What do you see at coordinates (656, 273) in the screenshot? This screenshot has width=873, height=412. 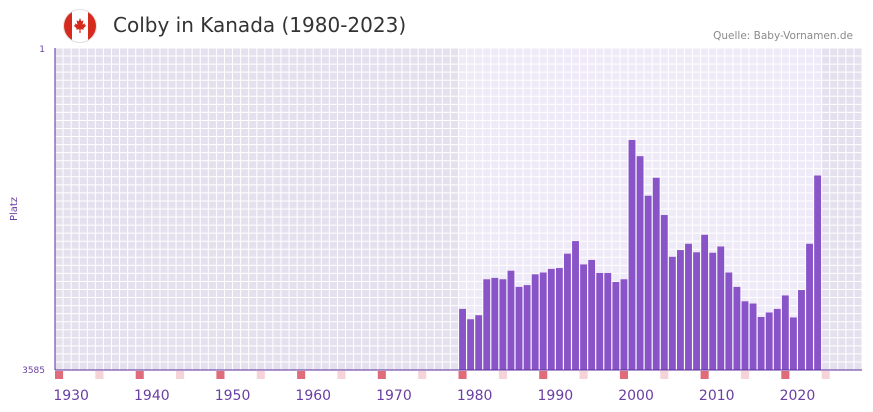 I see `bar-2002` at bounding box center [656, 273].